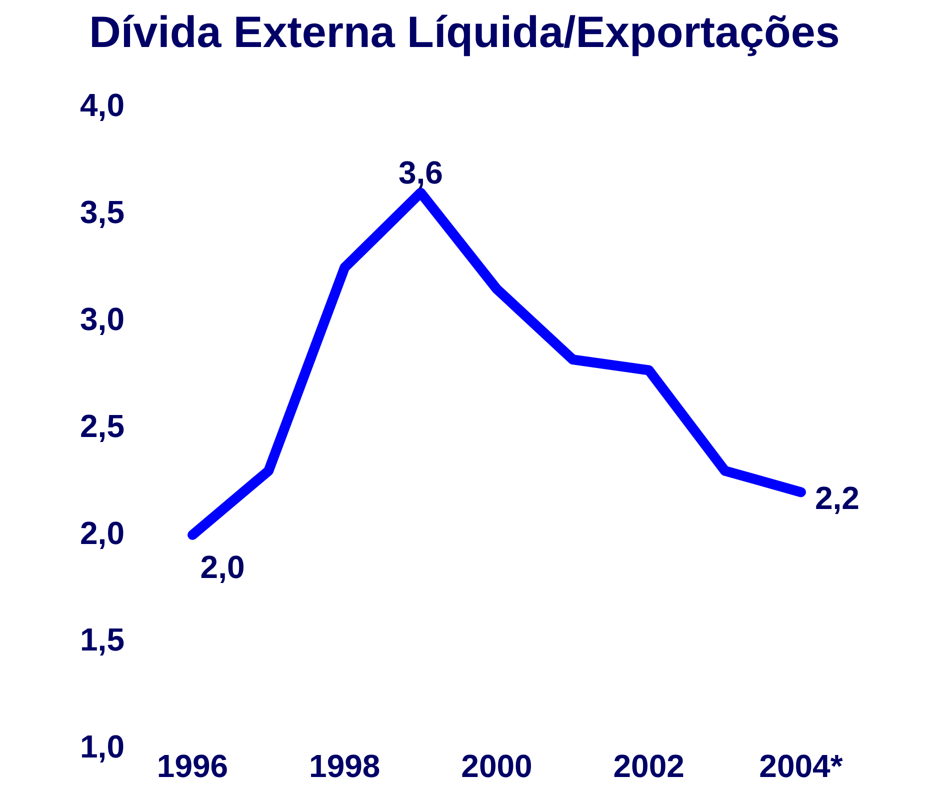  Describe the element at coordinates (464, 33) in the screenshot. I see `chart-title: Dívida Externa Líquida/Exportações` at that location.